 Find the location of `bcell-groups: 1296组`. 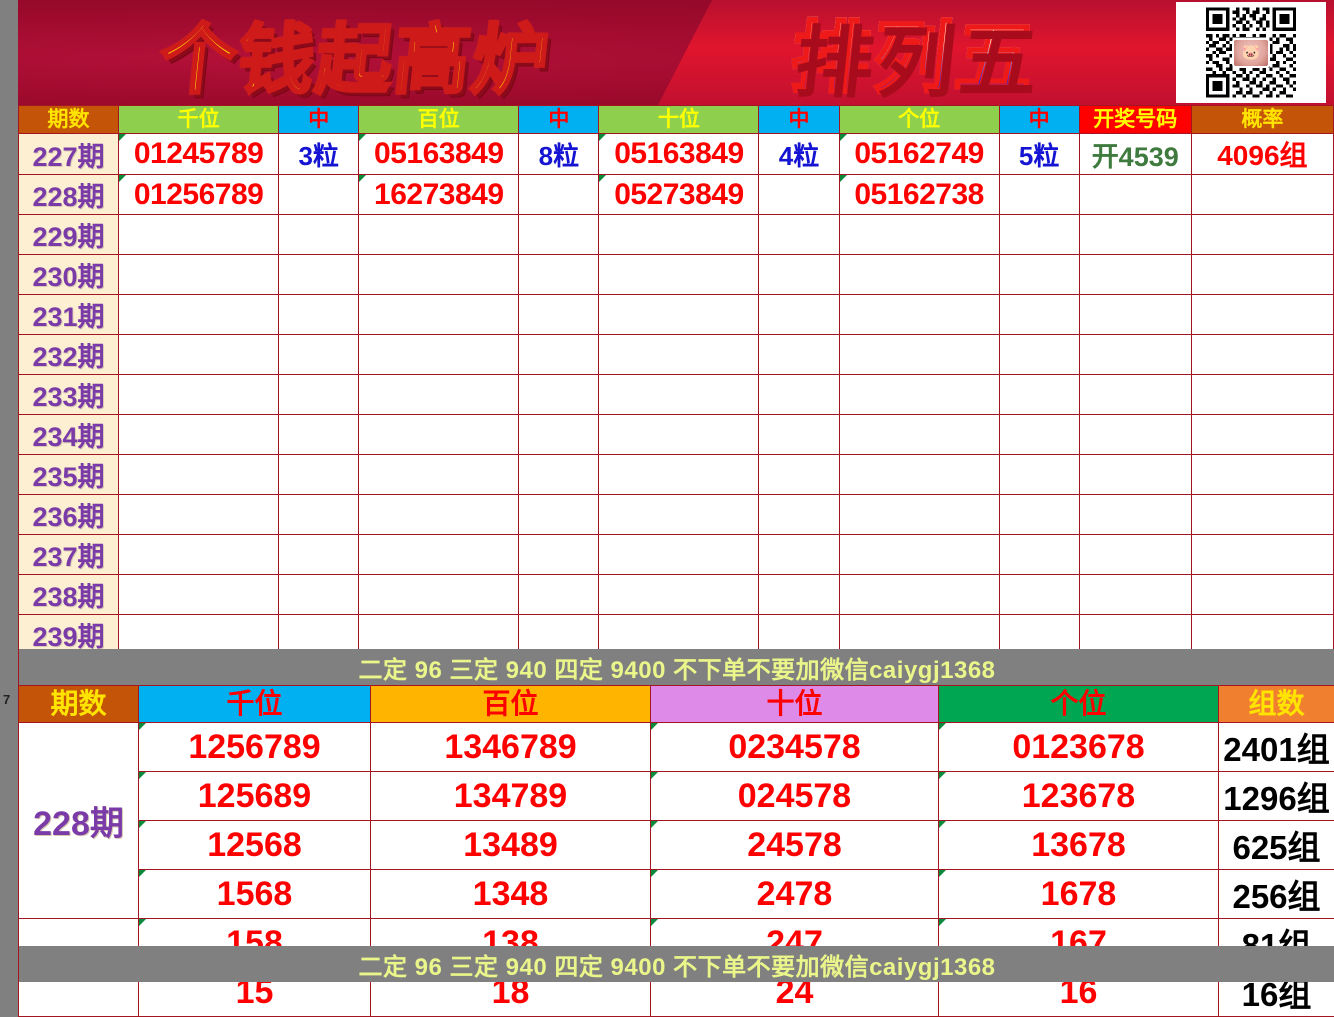

bcell-groups: 1296组 is located at coordinates (1276, 796).